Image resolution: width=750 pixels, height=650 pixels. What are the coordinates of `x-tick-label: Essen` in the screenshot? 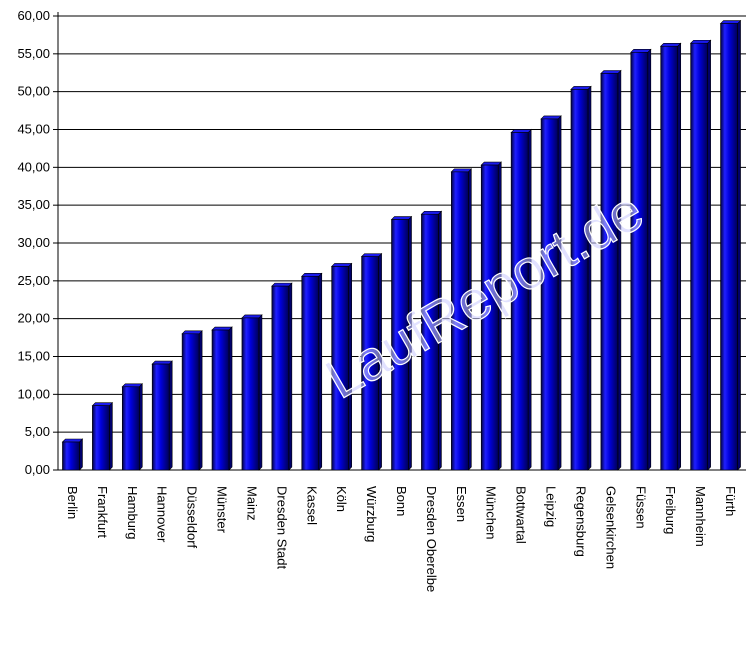 It's located at (461, 504).